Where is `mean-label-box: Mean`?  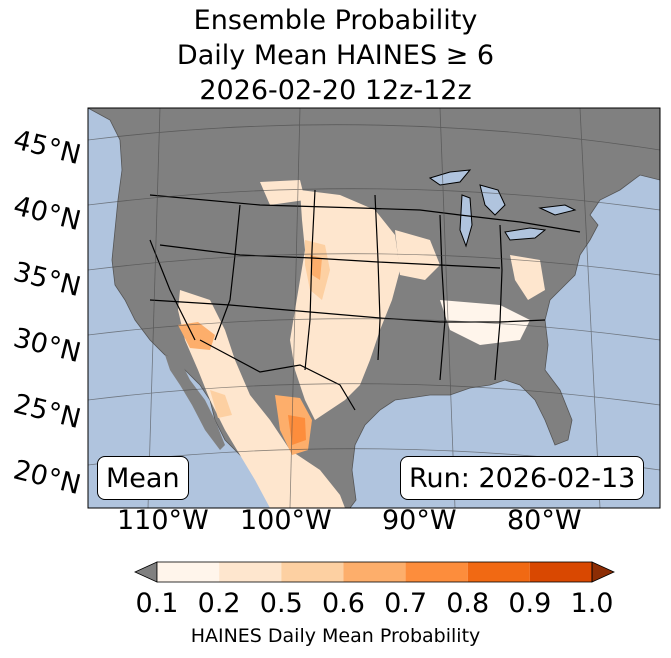 mean-label-box: Mean is located at coordinates (143, 478).